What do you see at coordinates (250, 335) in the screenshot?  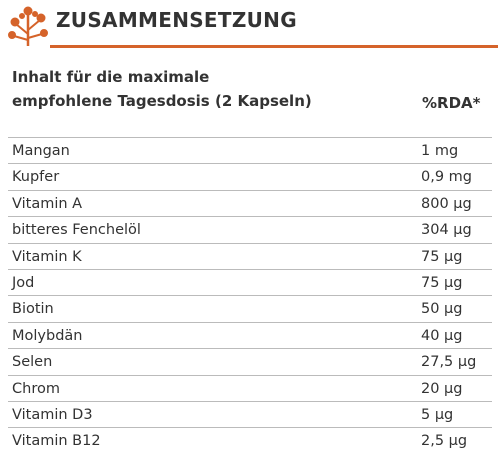 I see `table-row: Molybdän 40 µg` at bounding box center [250, 335].